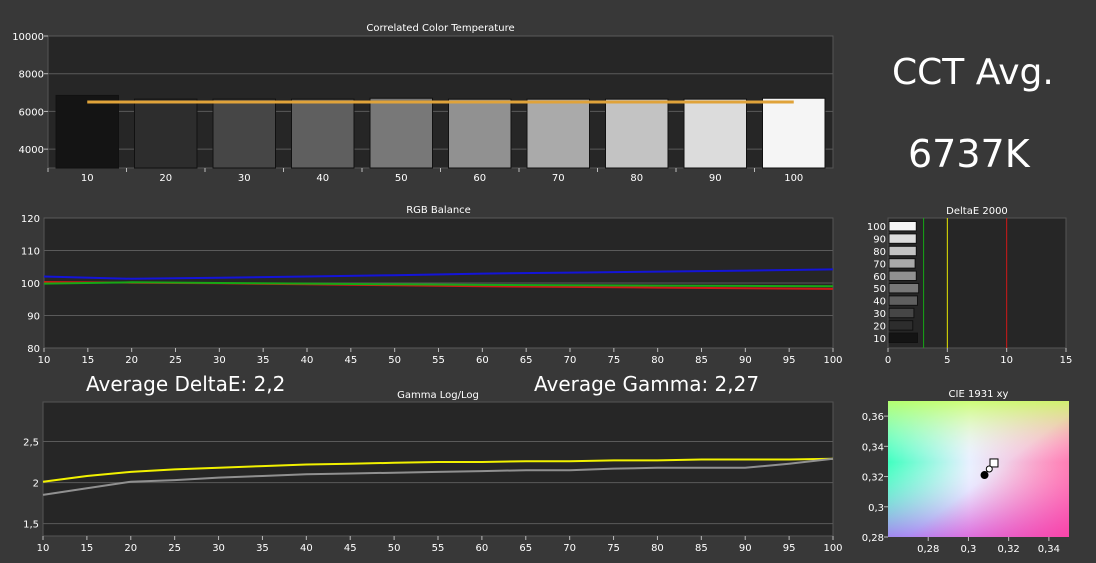  Describe the element at coordinates (438, 274) in the screenshot. I see `blue-series-line` at that location.